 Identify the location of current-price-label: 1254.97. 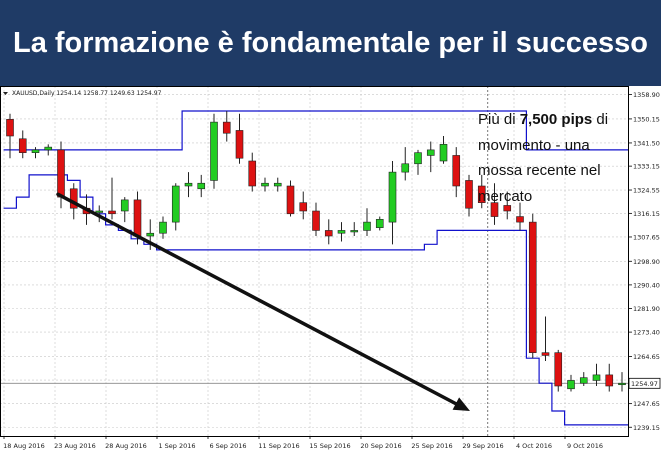
(644, 384).